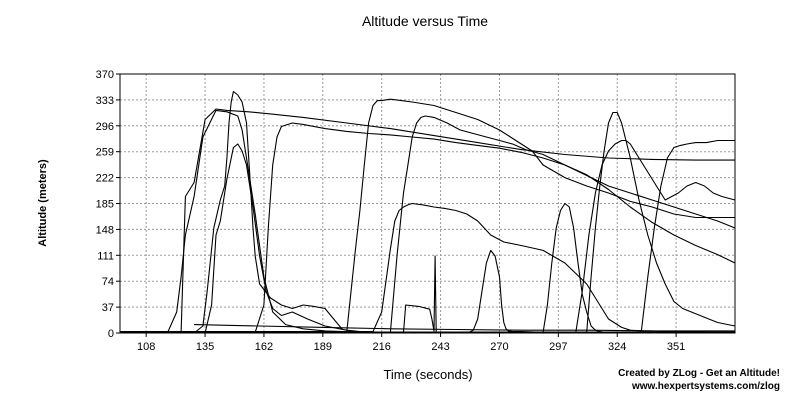 This screenshot has height=400, width=800. What do you see at coordinates (264, 347) in the screenshot?
I see `x-tick-label: 162` at bounding box center [264, 347].